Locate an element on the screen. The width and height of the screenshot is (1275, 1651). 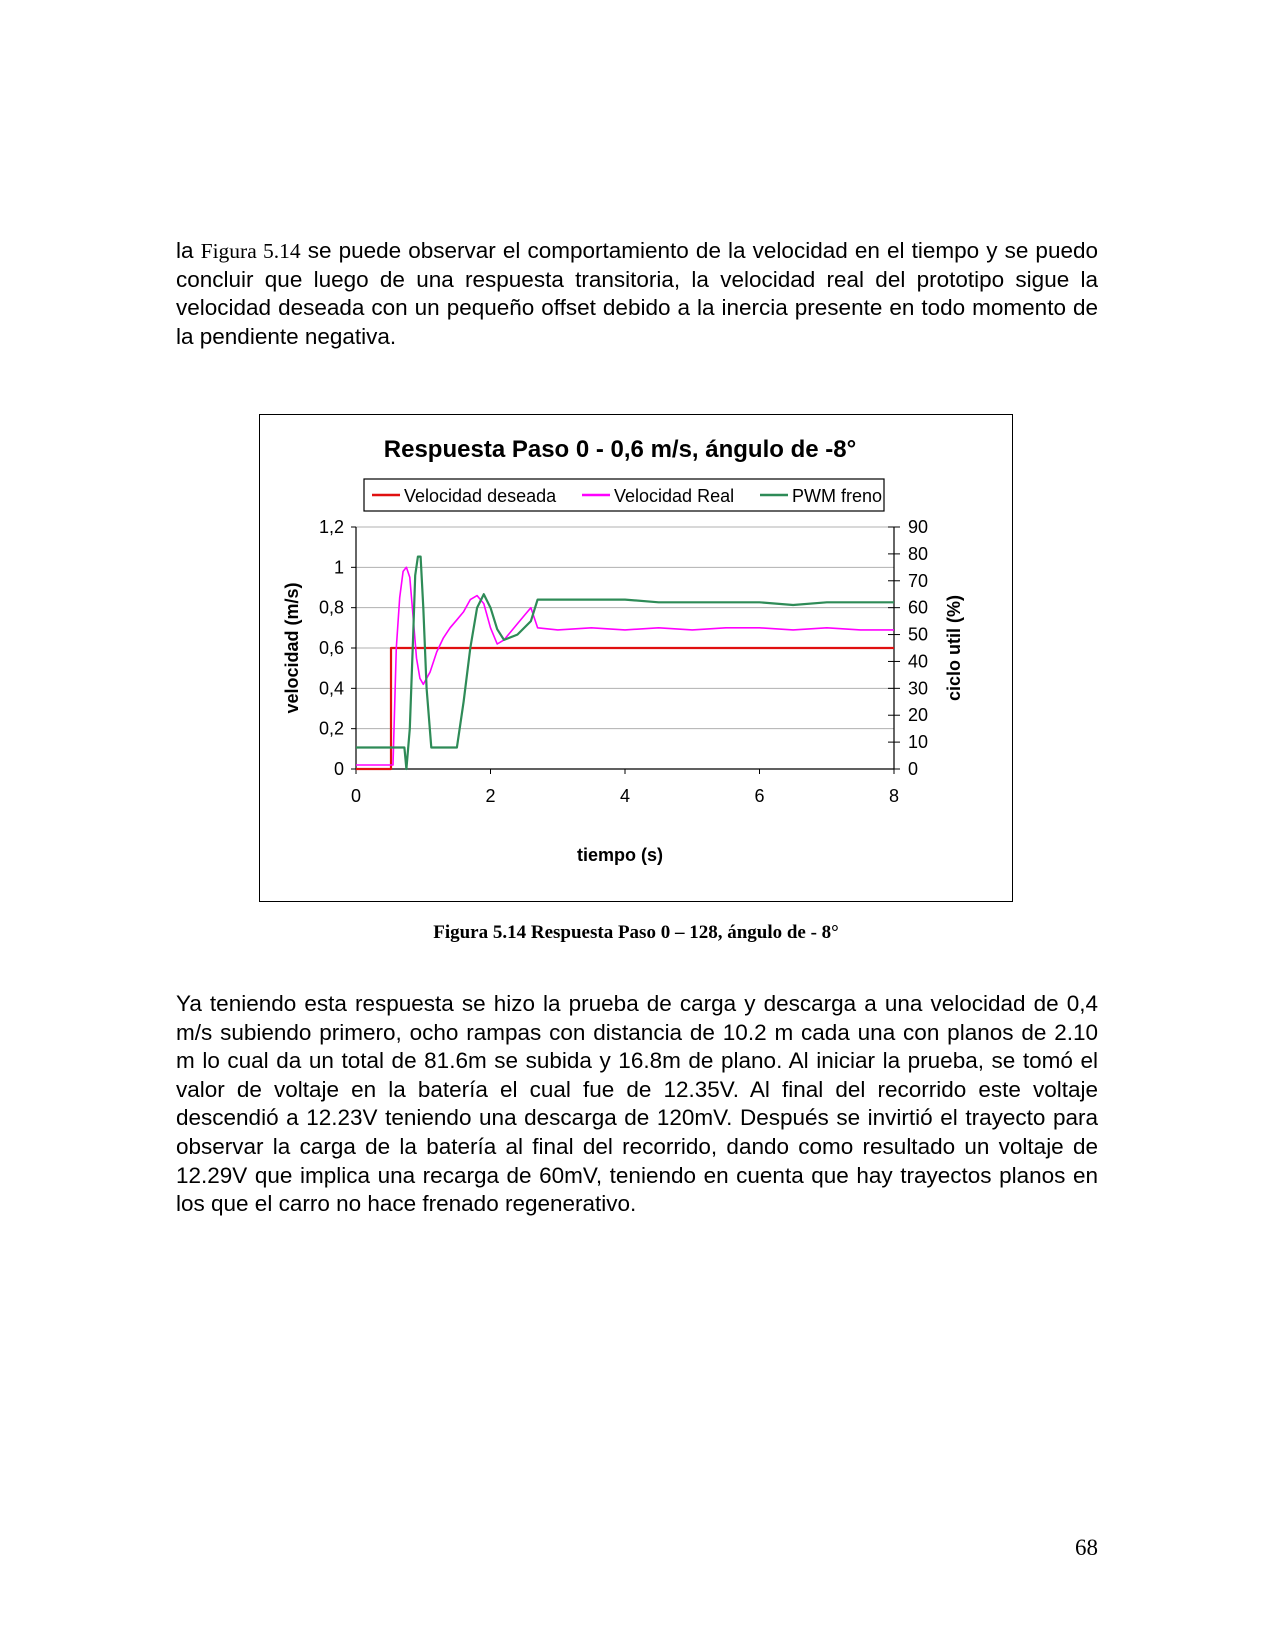
y2-tick-label-4: 40 is located at coordinates (918, 661).